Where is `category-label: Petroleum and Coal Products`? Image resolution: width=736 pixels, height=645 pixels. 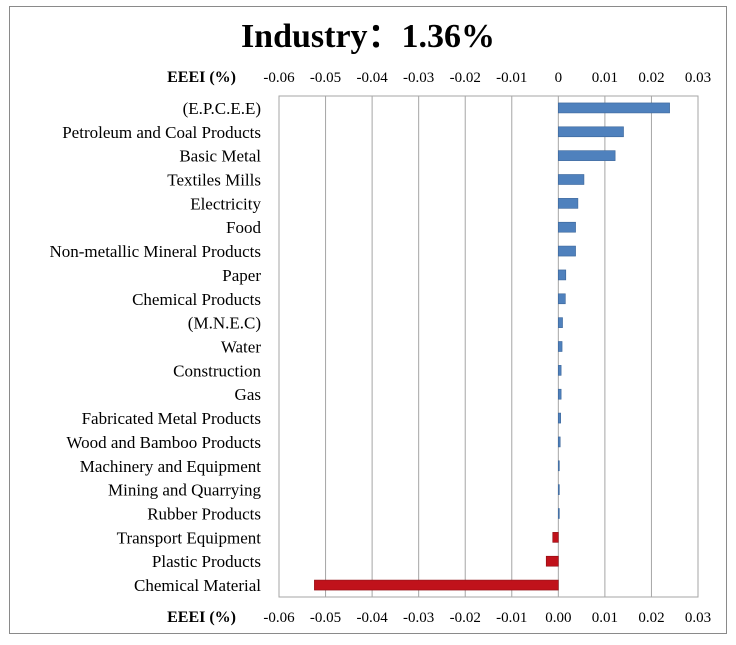 category-label: Petroleum and Coal Products is located at coordinates (161, 132).